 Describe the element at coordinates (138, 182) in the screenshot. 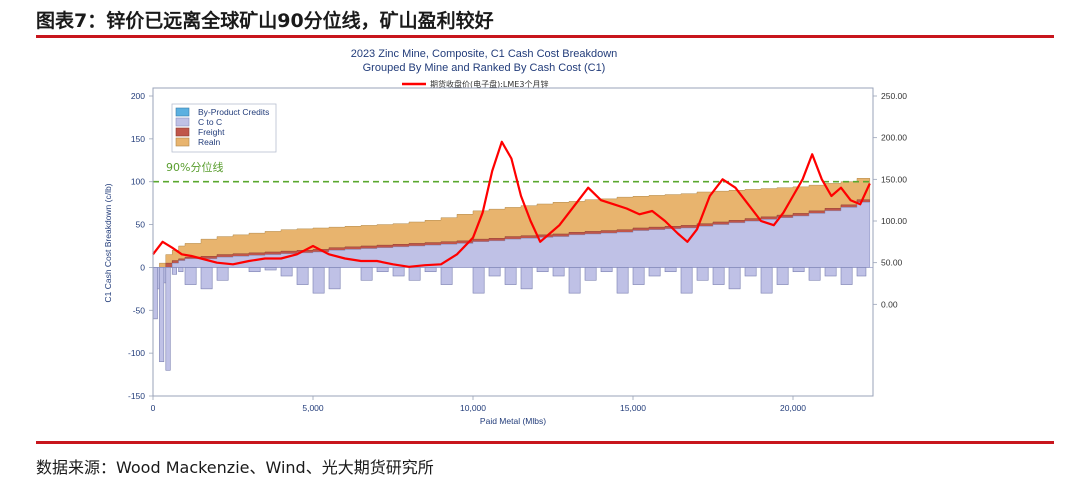

I see `y-tick-label: 100` at that location.